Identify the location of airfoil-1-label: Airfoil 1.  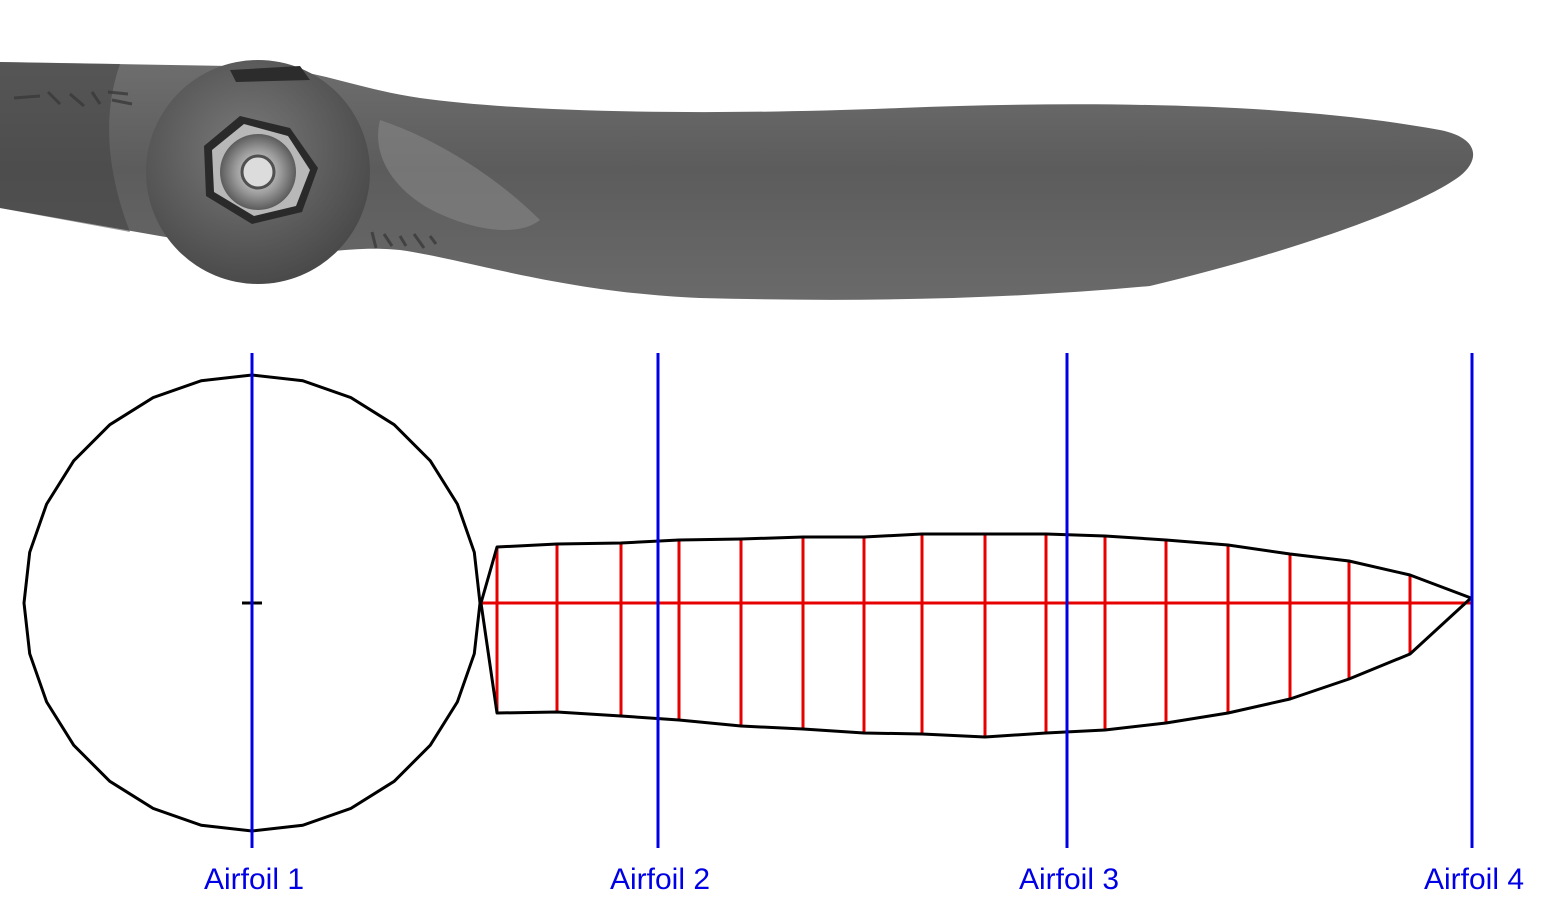
(254, 880).